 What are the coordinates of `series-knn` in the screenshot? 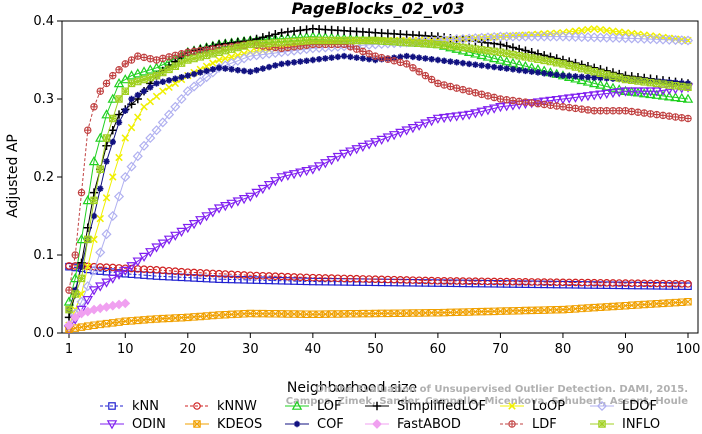 It's located at (378, 276).